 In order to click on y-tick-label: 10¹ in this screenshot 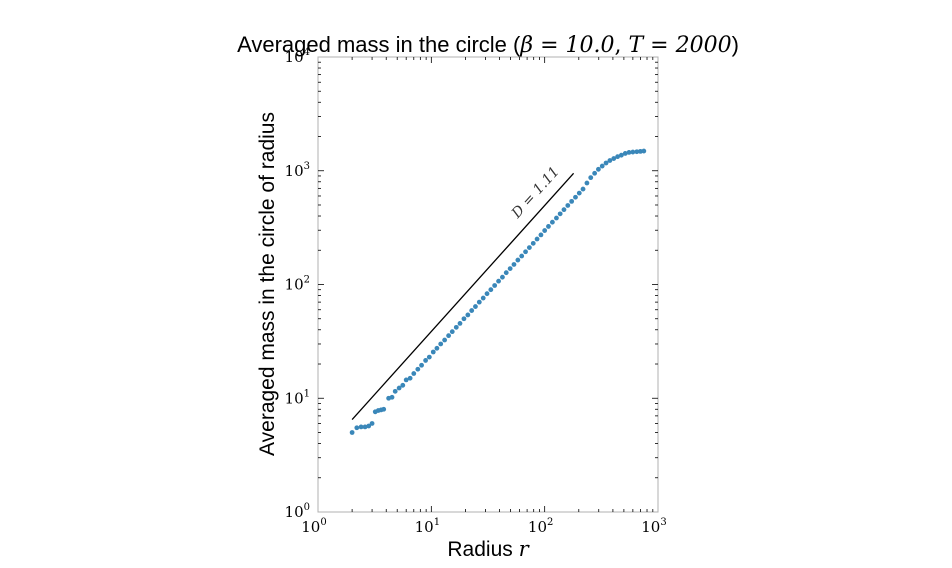, I will do `click(297, 397)`.